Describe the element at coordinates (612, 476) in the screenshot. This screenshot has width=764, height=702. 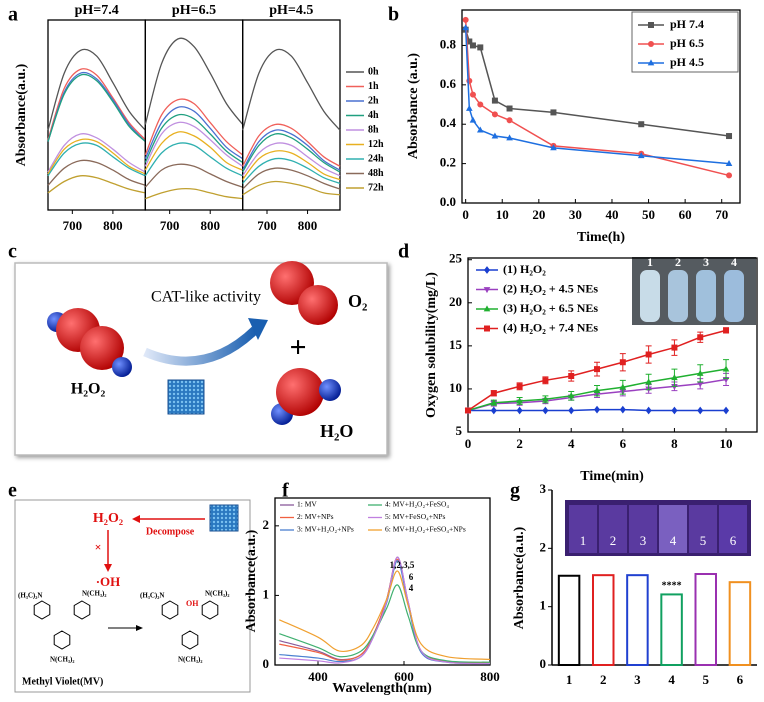
I see `x-axis-label: Time(min)` at that location.